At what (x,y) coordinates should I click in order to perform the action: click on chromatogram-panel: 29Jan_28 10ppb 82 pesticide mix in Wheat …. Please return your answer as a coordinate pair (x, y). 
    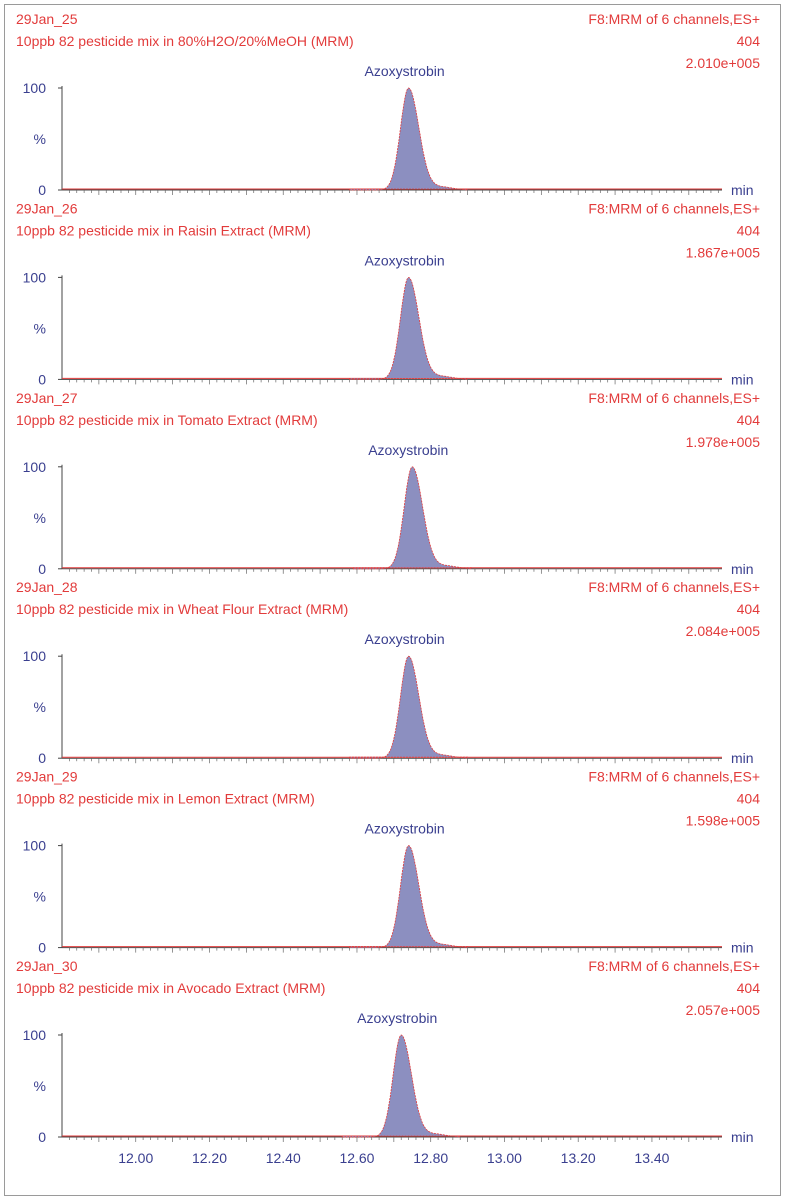
    Looking at the image, I should click on (388, 672).